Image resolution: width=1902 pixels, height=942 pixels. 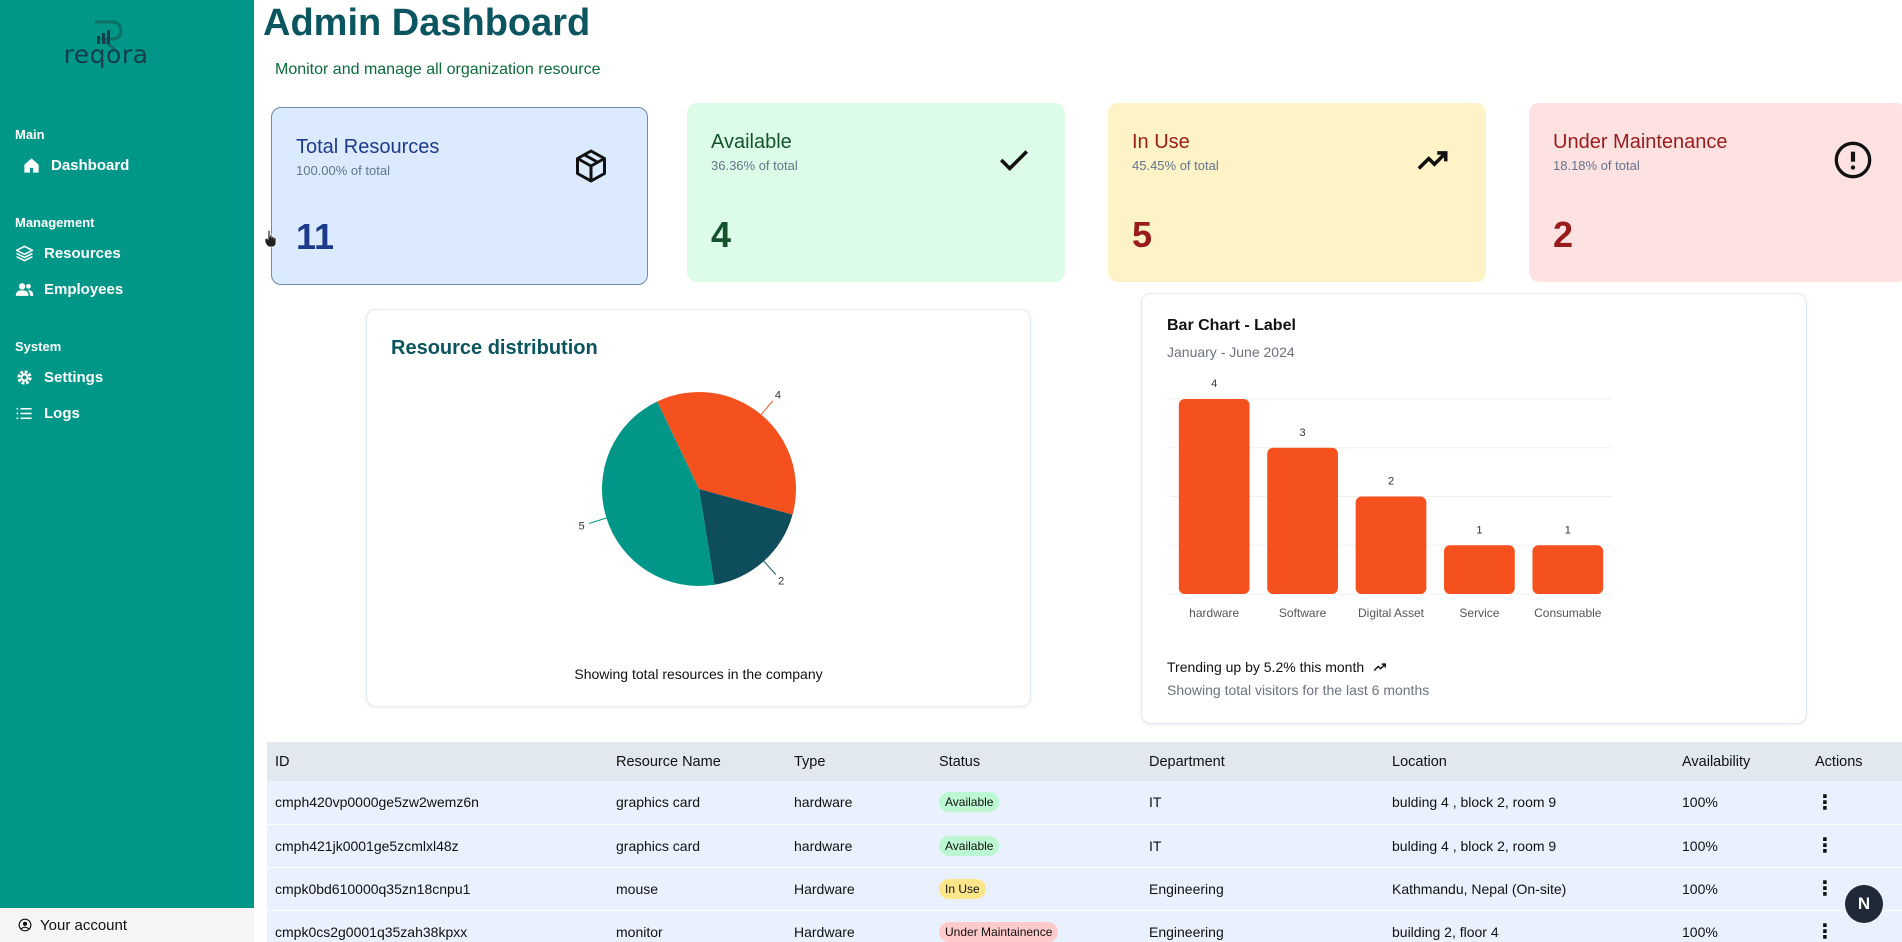 I want to click on bar-hardware, so click(x=1214, y=496).